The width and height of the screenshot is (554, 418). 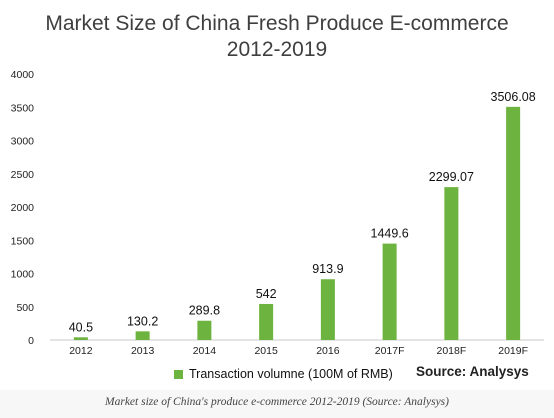 What do you see at coordinates (23, 275) in the screenshot?
I see `y-tick-label: 1000` at bounding box center [23, 275].